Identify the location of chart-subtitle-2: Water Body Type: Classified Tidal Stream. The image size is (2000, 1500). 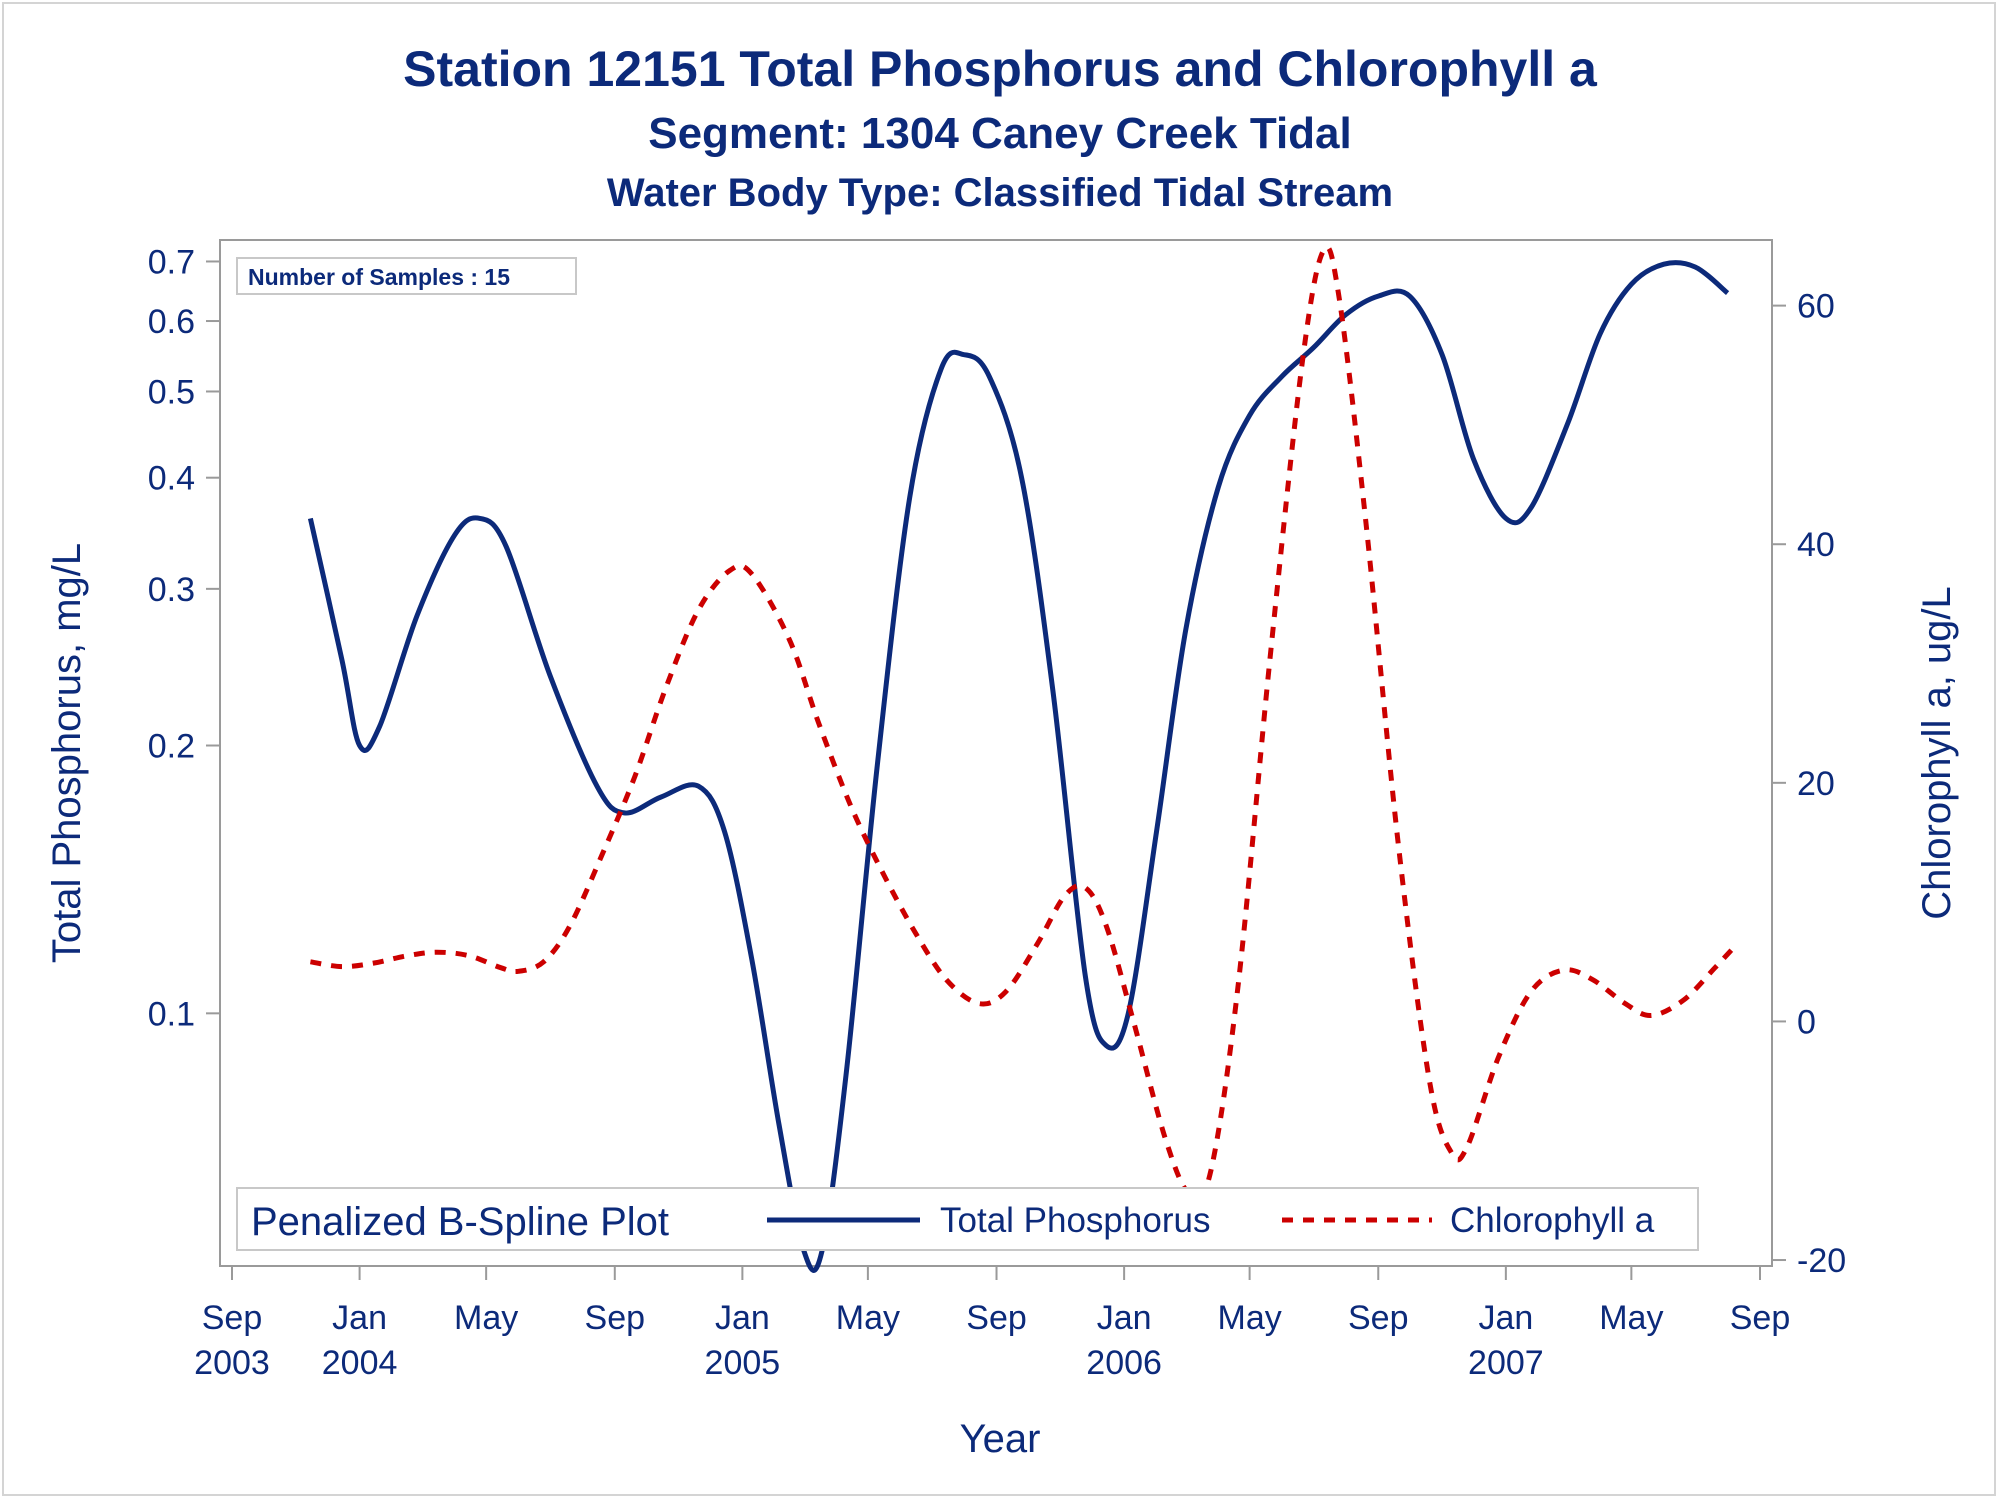
(1000, 193).